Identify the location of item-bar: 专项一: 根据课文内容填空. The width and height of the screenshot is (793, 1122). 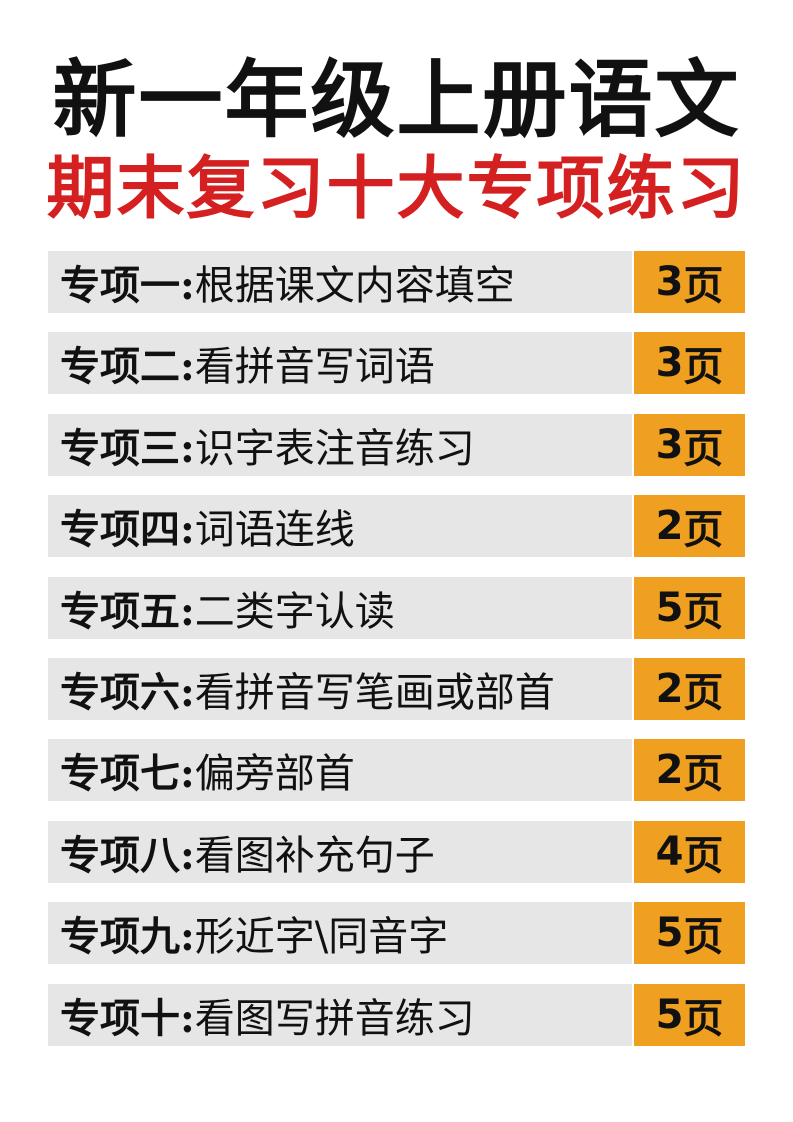
(340, 282).